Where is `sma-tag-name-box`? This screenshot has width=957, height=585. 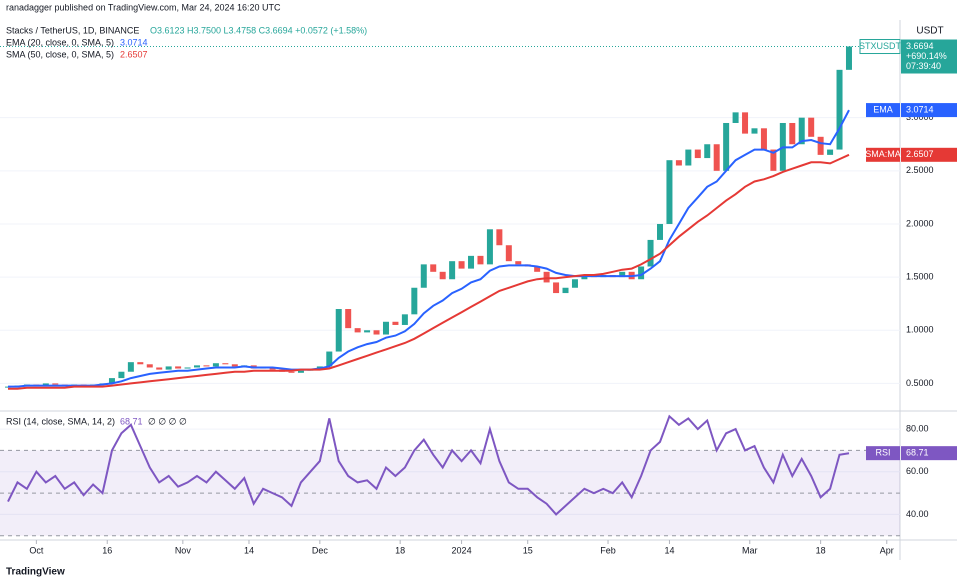
sma-tag-name-box is located at coordinates (883, 154).